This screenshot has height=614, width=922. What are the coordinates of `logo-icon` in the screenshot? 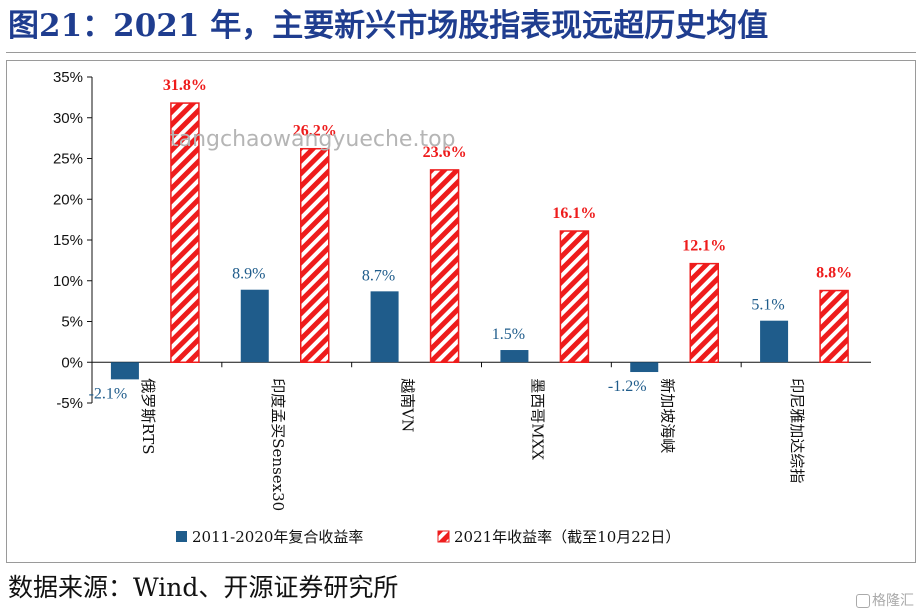 It's located at (863, 601).